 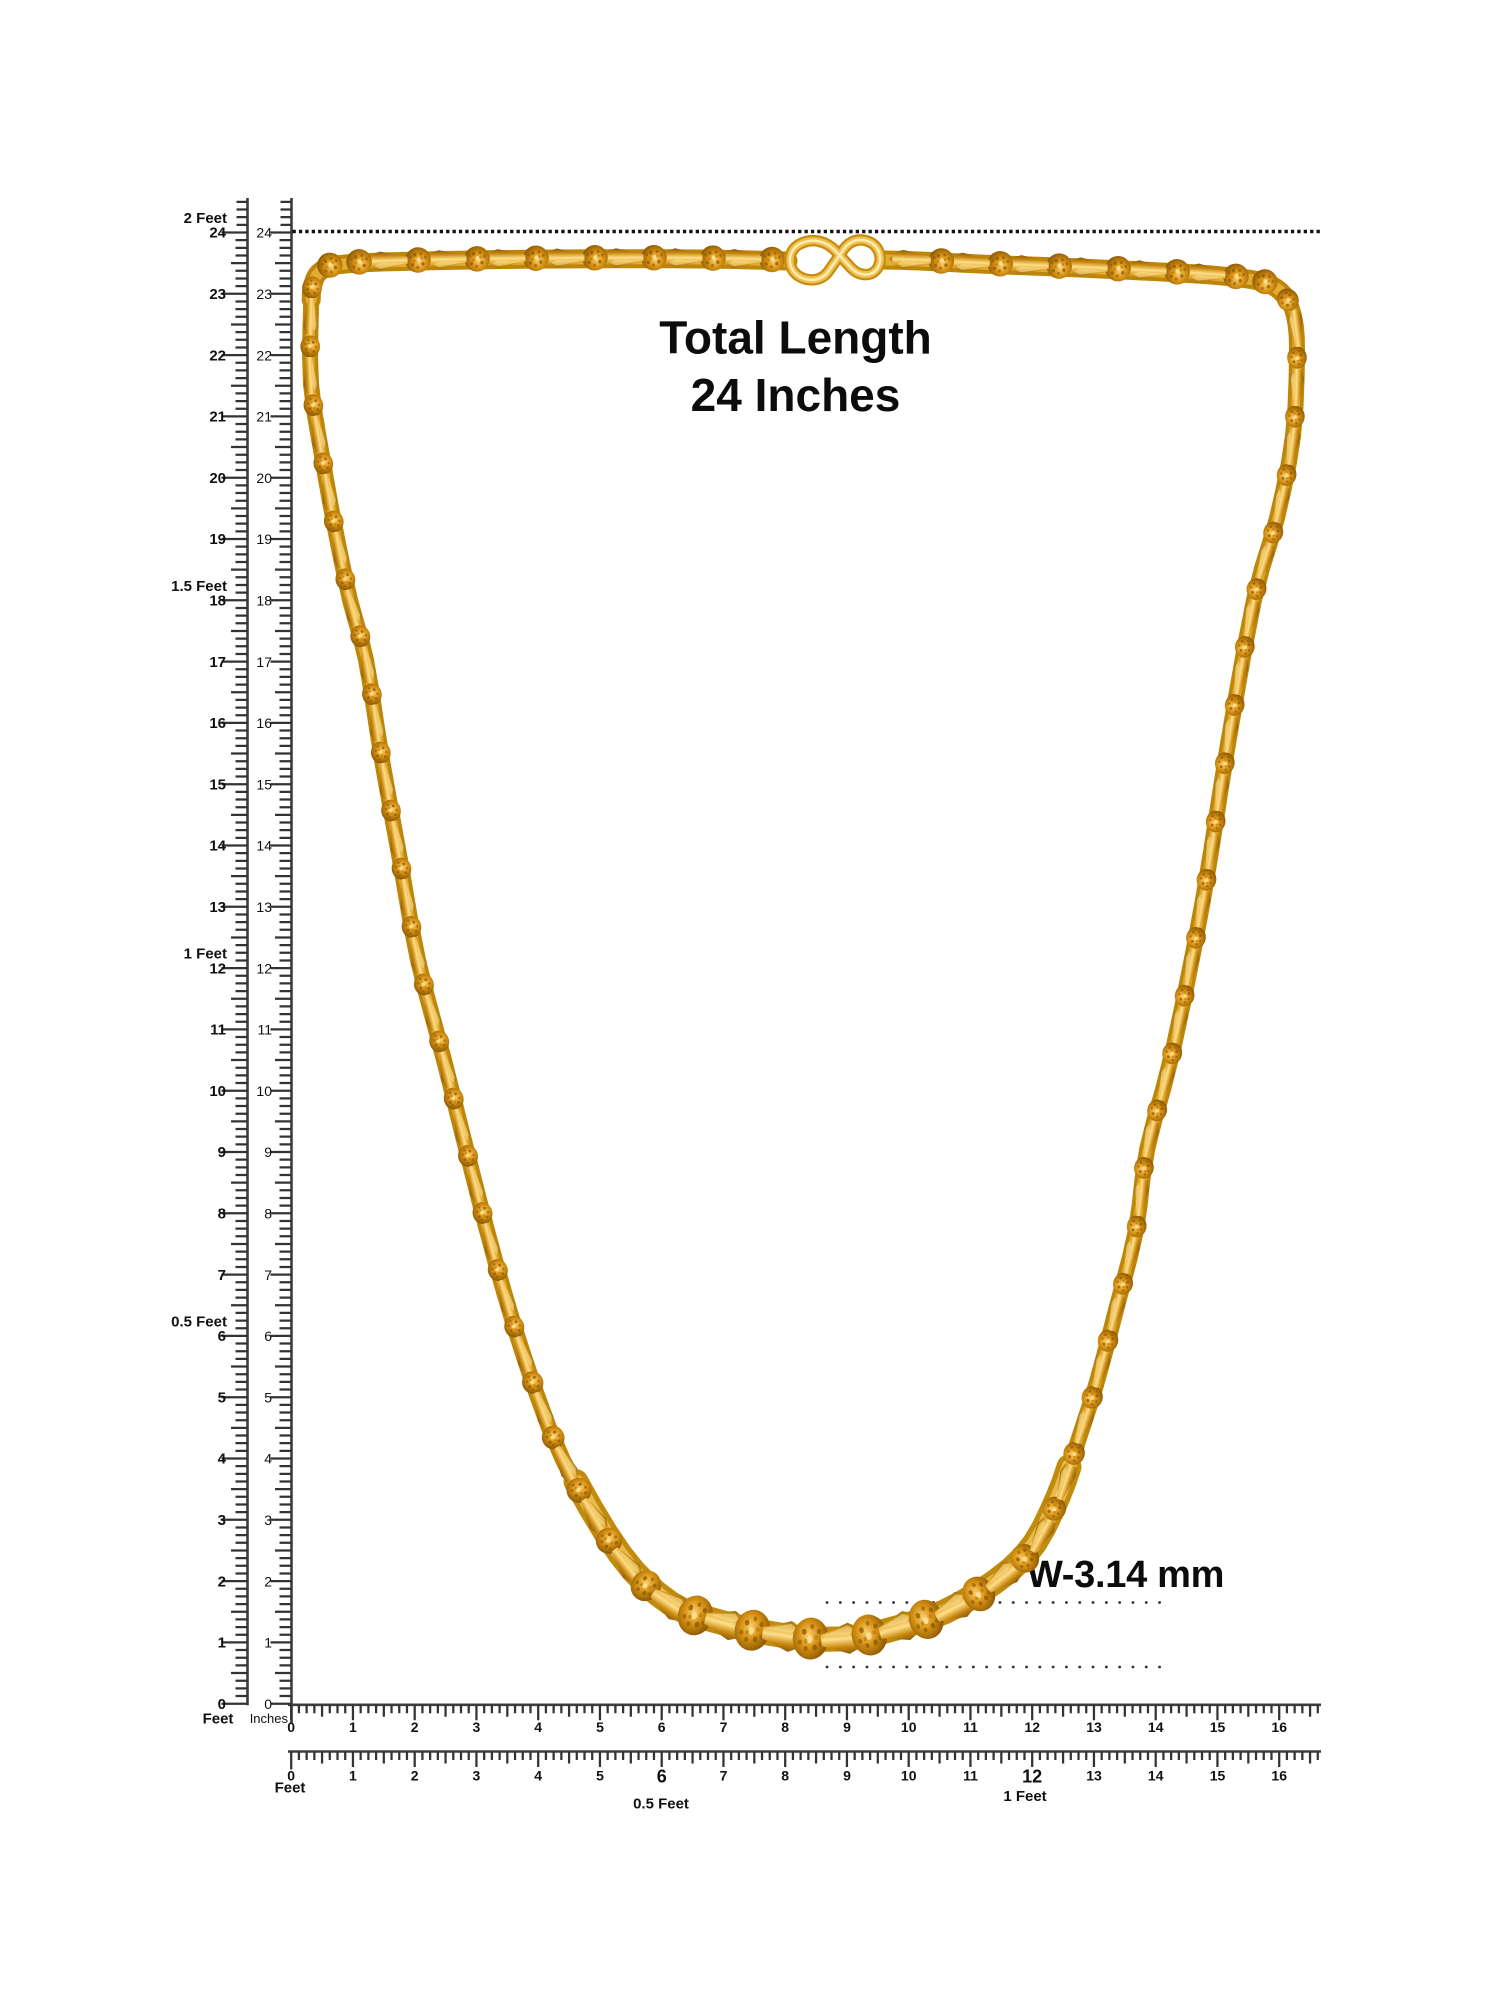 I want to click on svg-text: Inches, so click(x=269, y=1718).